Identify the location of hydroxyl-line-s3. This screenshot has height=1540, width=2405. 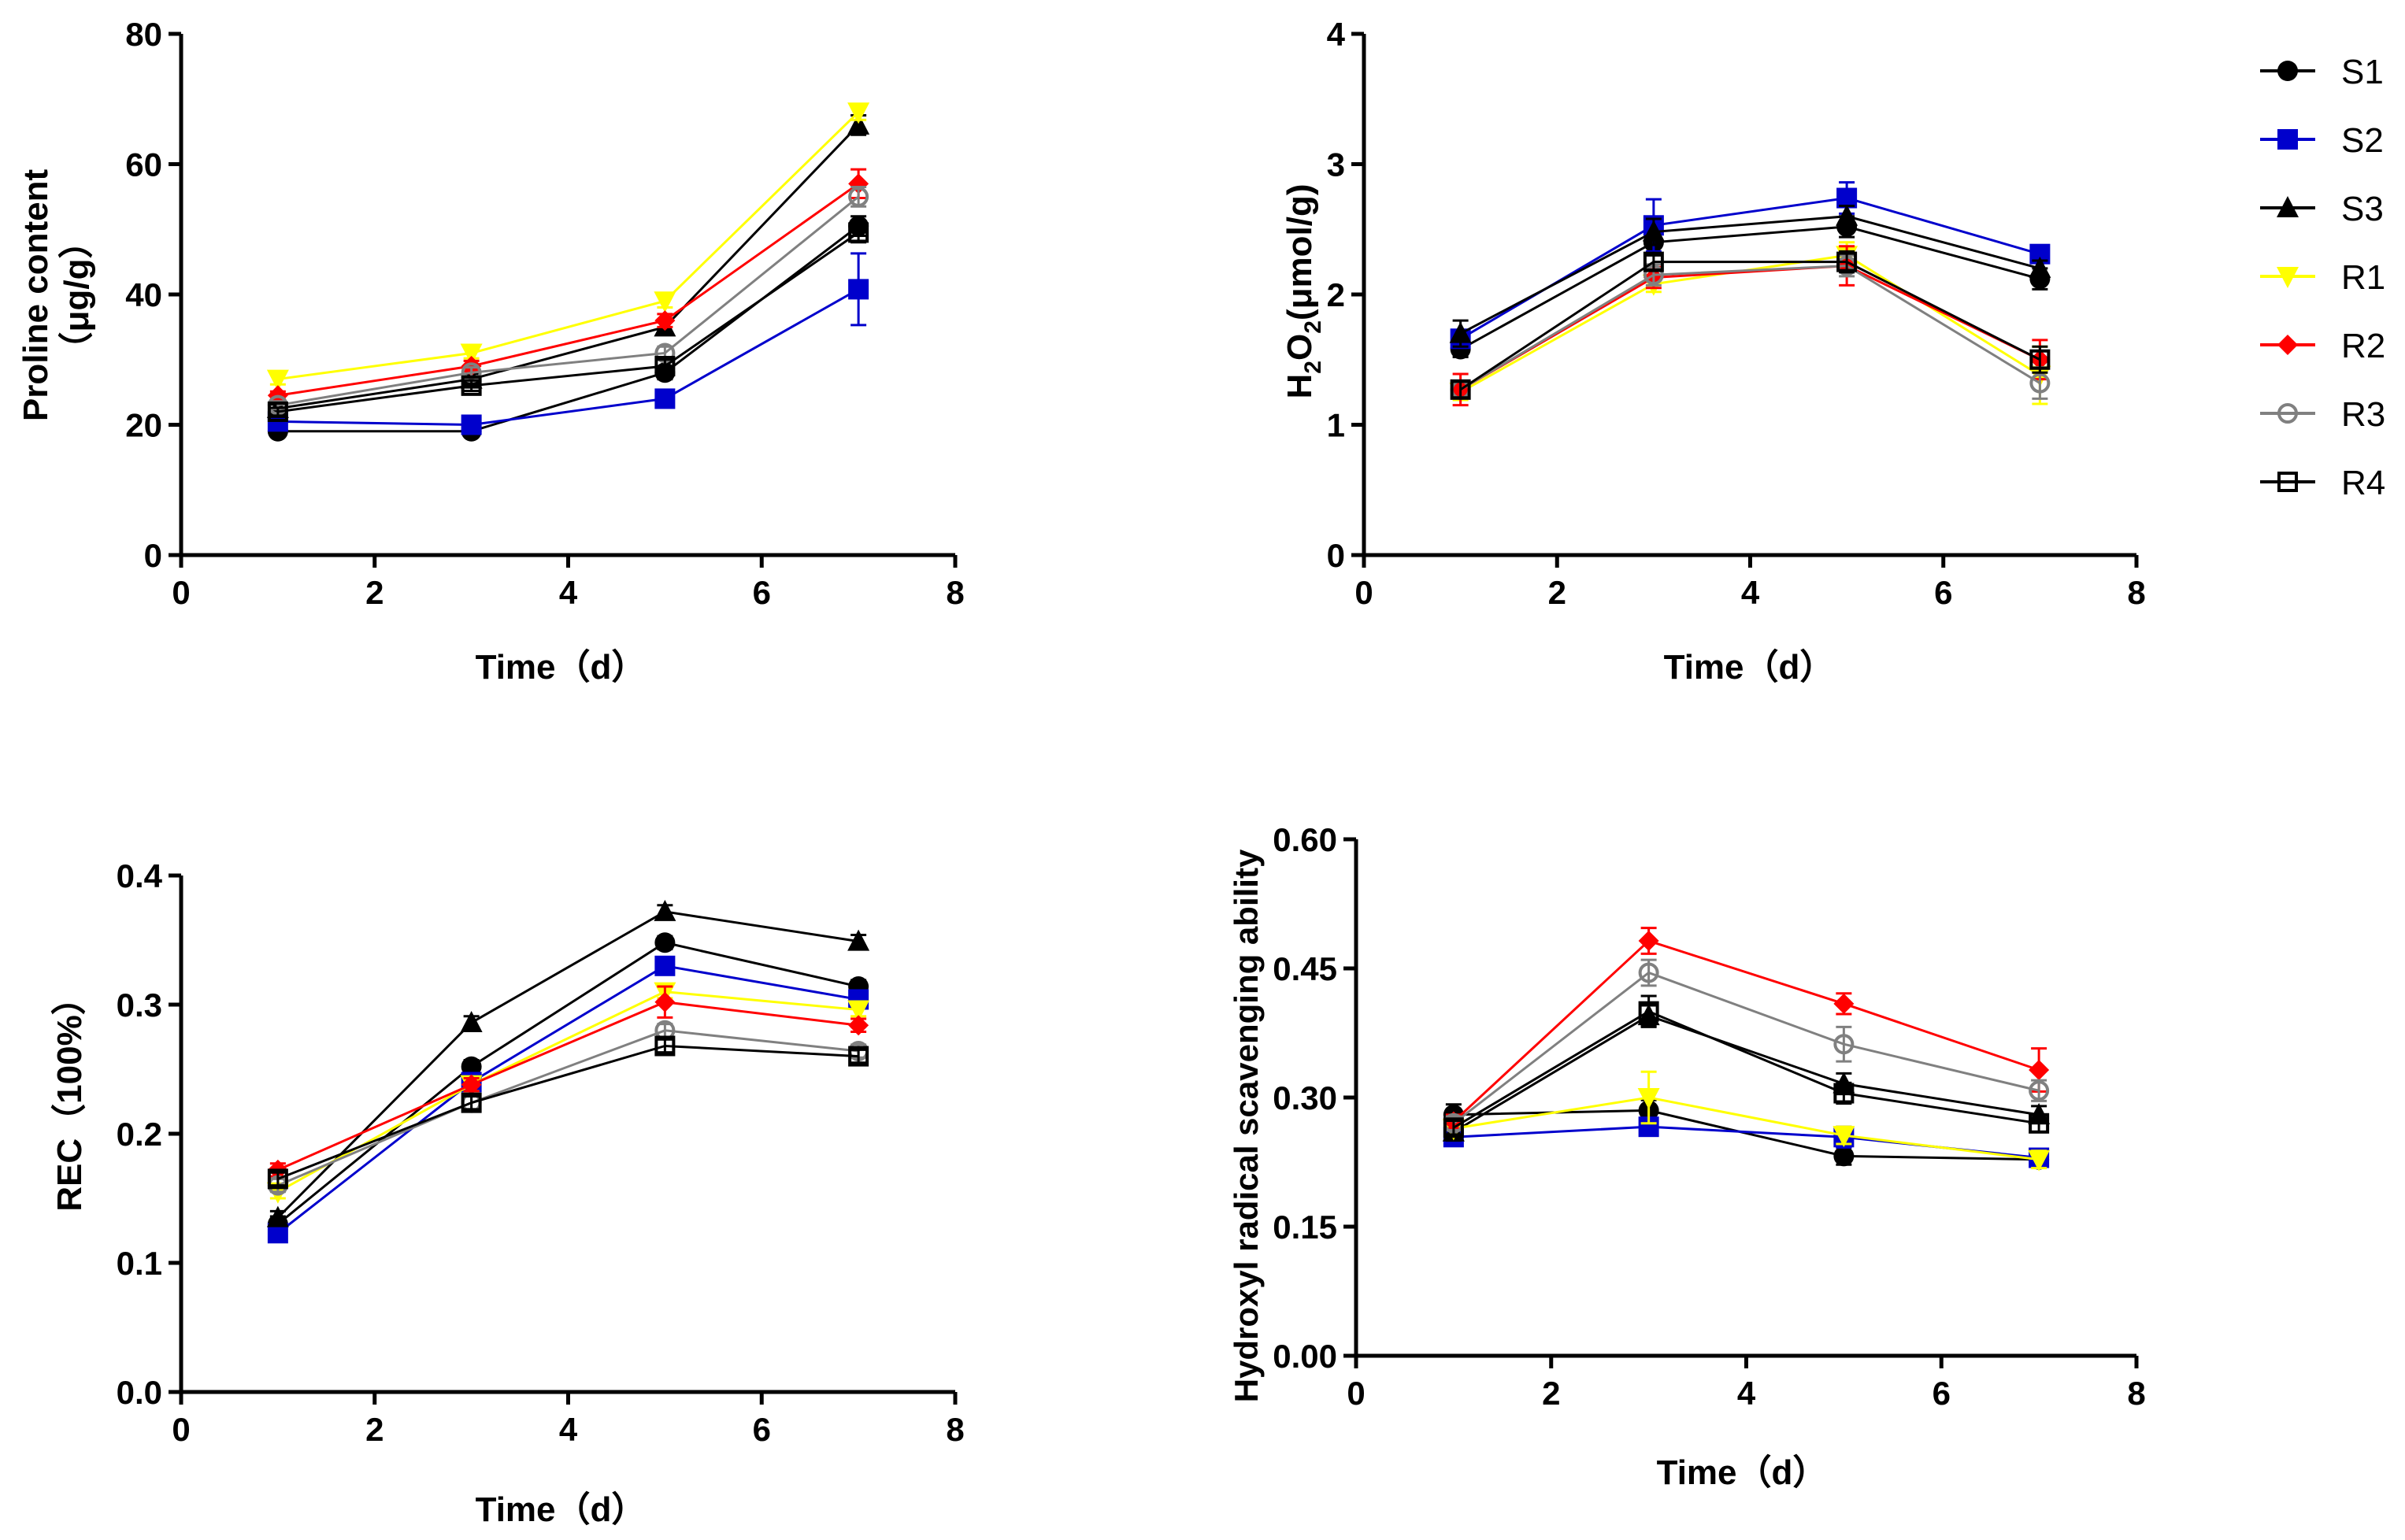
(1746, 1074).